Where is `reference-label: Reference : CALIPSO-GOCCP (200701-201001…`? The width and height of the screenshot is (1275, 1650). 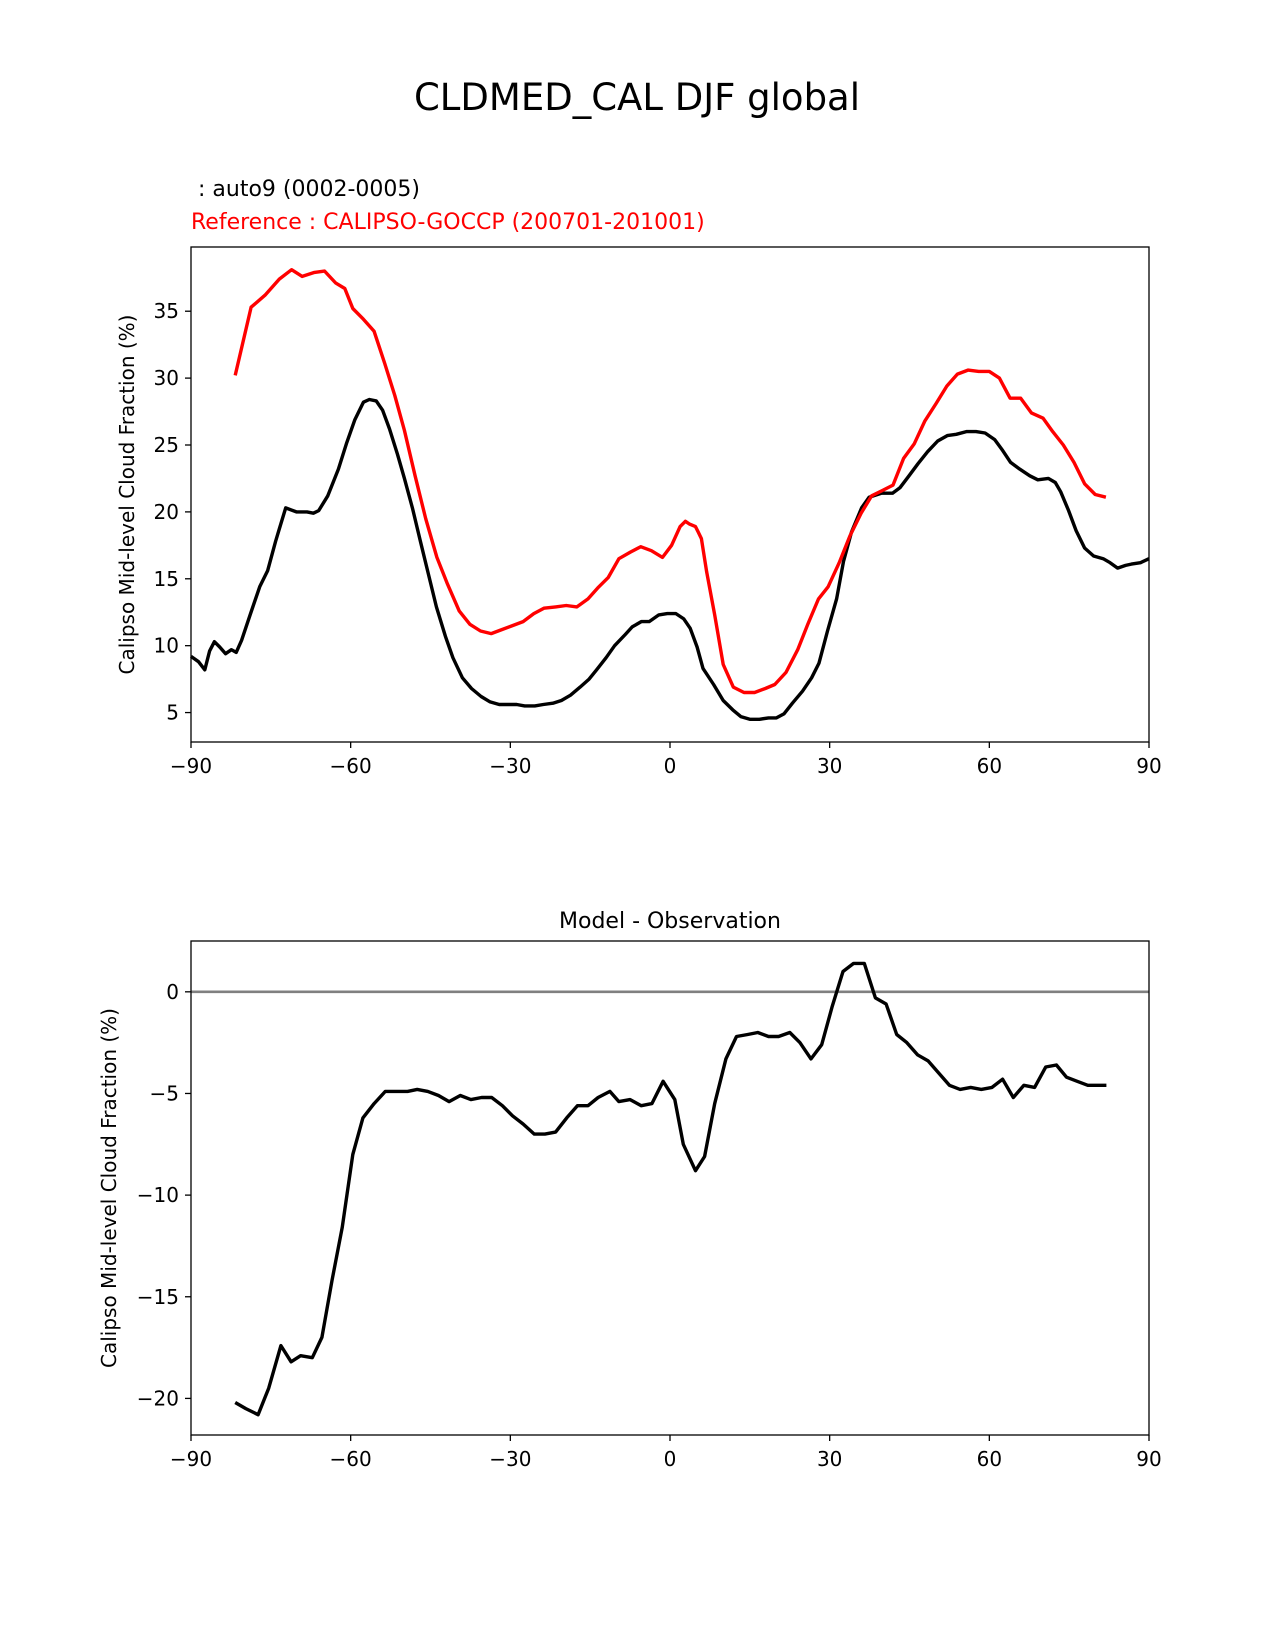 reference-label: Reference : CALIPSO-GOCCP (200701-201001… is located at coordinates (448, 222).